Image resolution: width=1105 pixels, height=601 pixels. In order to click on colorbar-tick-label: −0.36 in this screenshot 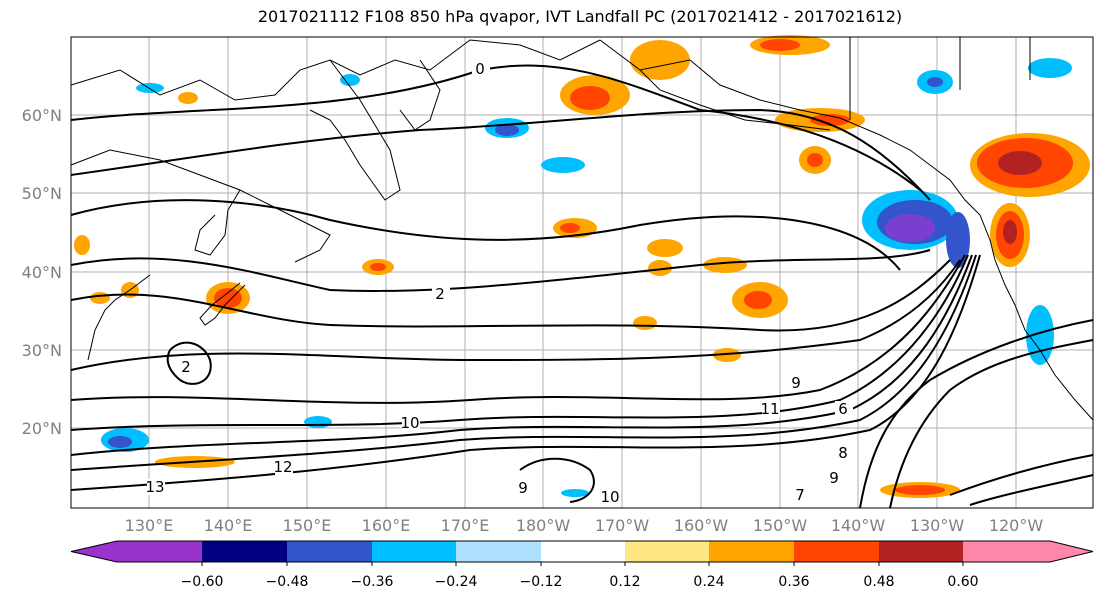, I will do `click(372, 582)`.